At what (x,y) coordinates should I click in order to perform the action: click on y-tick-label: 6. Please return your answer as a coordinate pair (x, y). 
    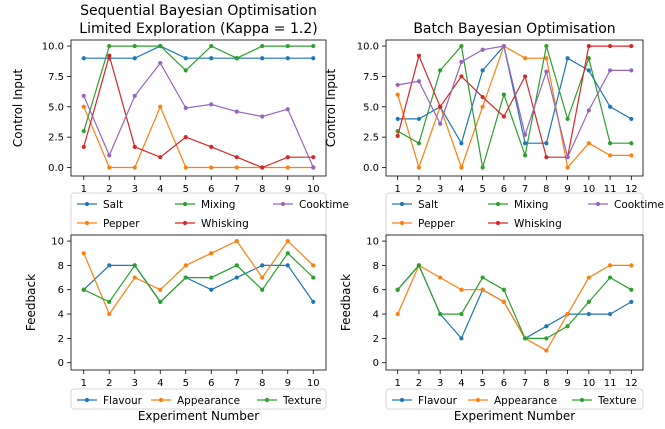
    Looking at the image, I should click on (61, 290).